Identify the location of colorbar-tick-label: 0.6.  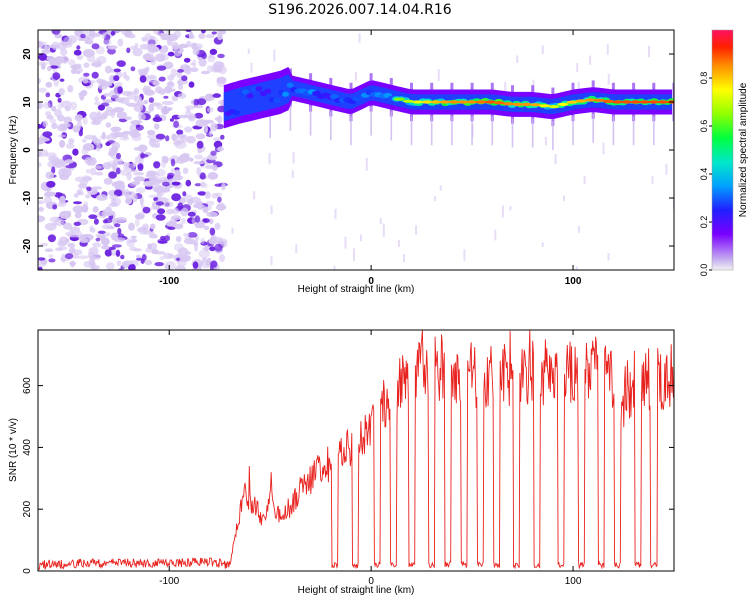
(704, 126).